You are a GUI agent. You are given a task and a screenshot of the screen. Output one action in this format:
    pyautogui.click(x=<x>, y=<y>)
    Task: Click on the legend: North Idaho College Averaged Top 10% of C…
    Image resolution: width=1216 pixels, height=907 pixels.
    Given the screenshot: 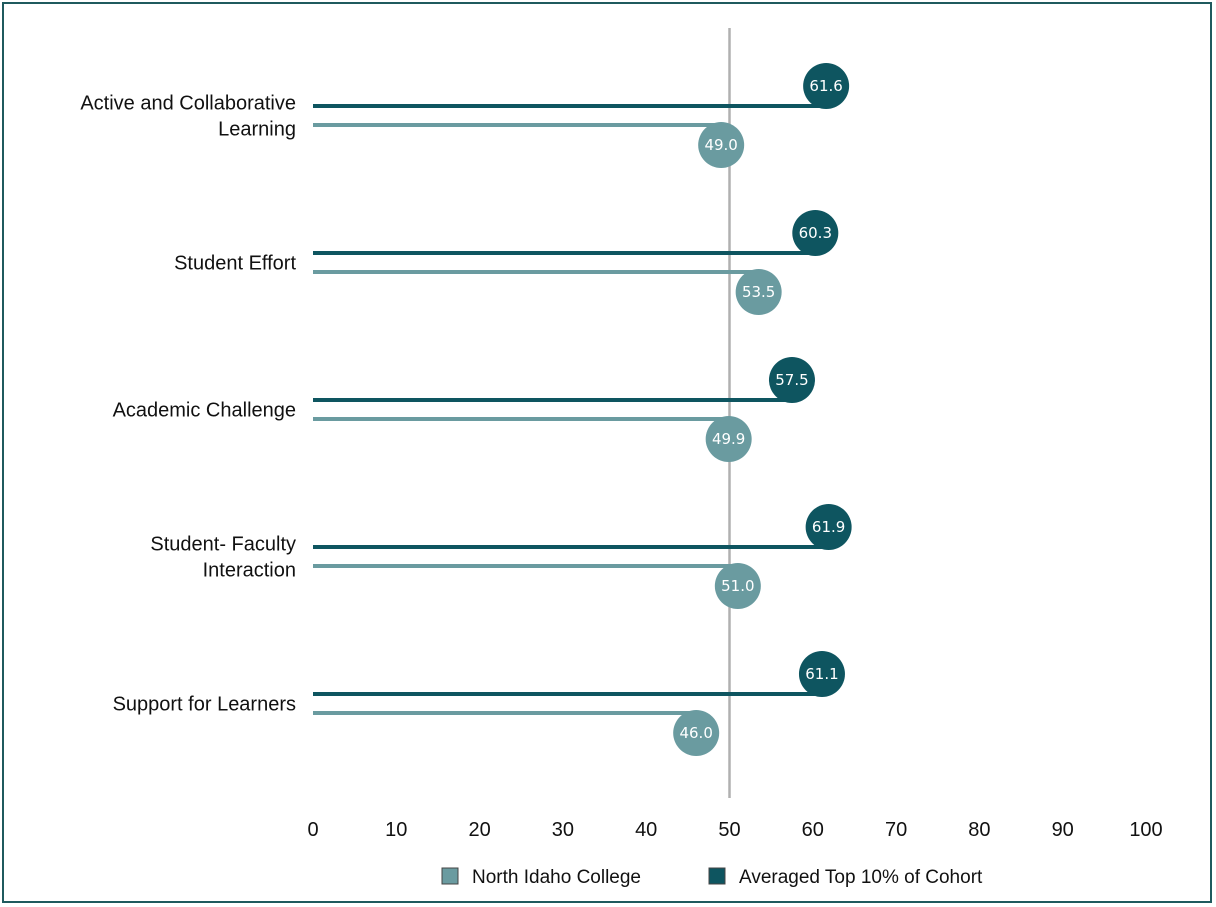 What is the action you would take?
    pyautogui.click(x=712, y=877)
    